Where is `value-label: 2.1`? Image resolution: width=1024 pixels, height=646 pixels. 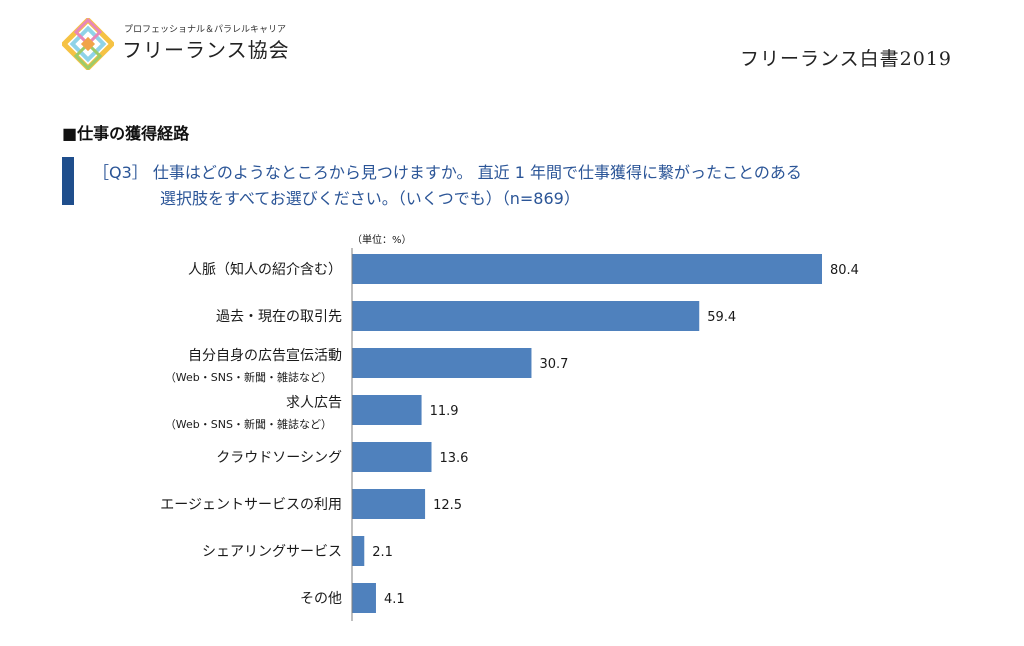
value-label: 2.1 is located at coordinates (382, 552).